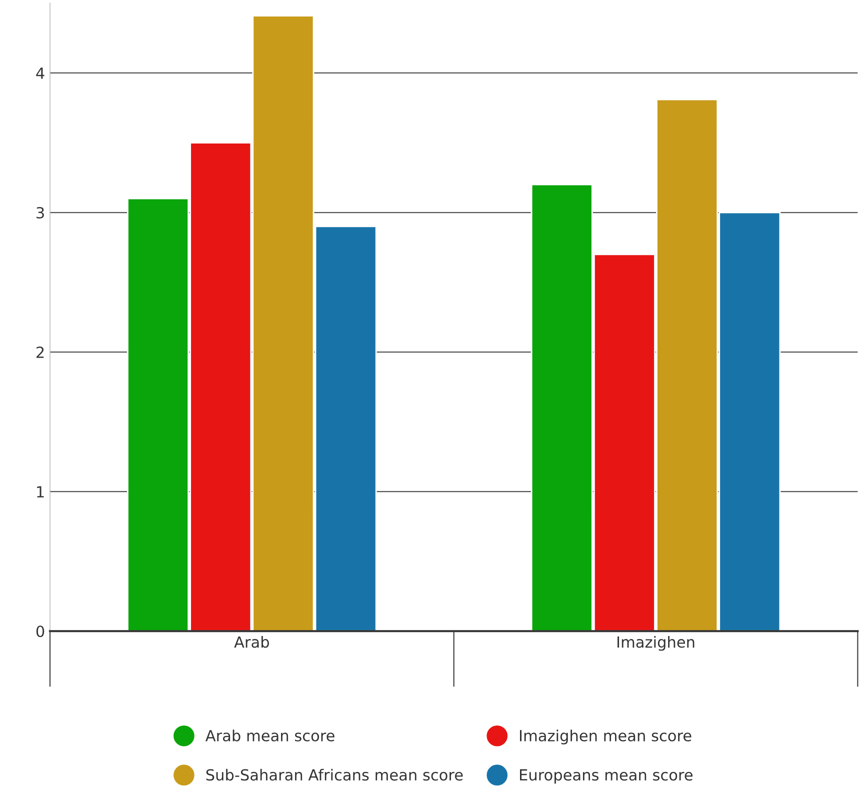 The image size is (862, 805). I want to click on y-tick-label: 3, so click(40, 212).